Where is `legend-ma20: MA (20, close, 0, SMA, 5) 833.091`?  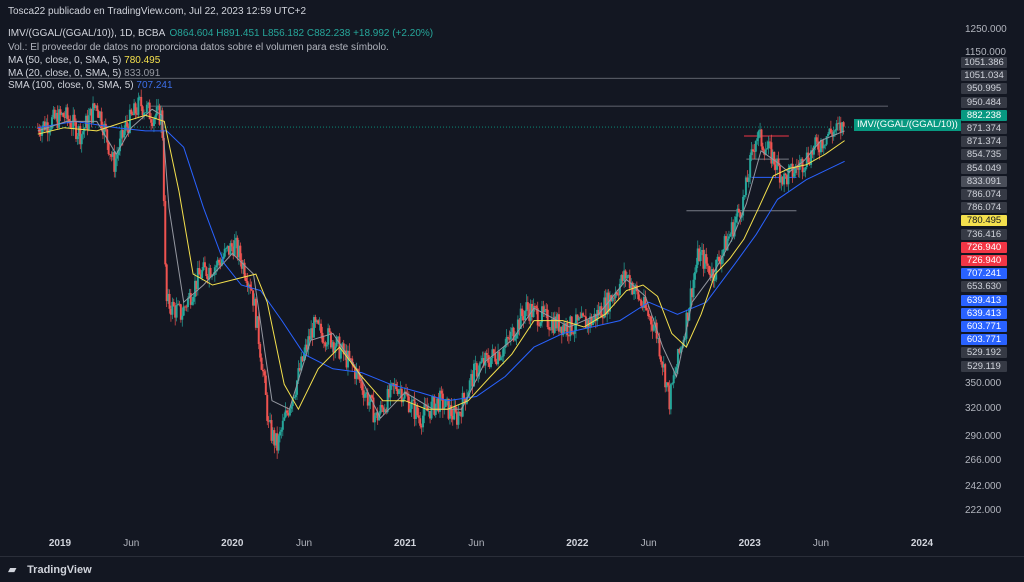 legend-ma20: MA (20, close, 0, SMA, 5) 833.091 is located at coordinates (84, 73).